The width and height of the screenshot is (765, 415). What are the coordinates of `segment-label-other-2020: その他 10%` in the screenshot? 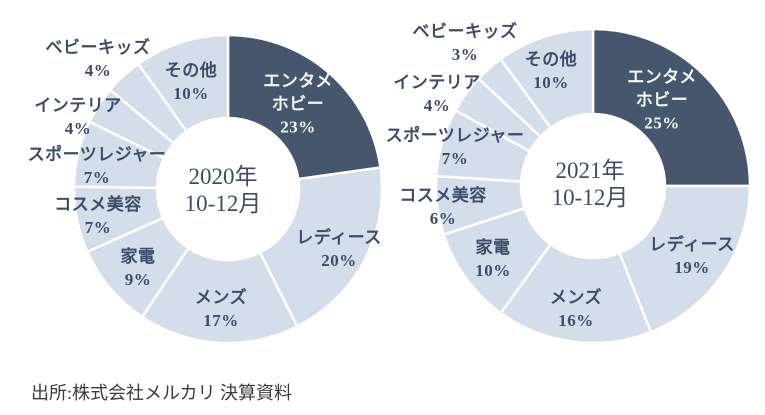 It's located at (191, 82).